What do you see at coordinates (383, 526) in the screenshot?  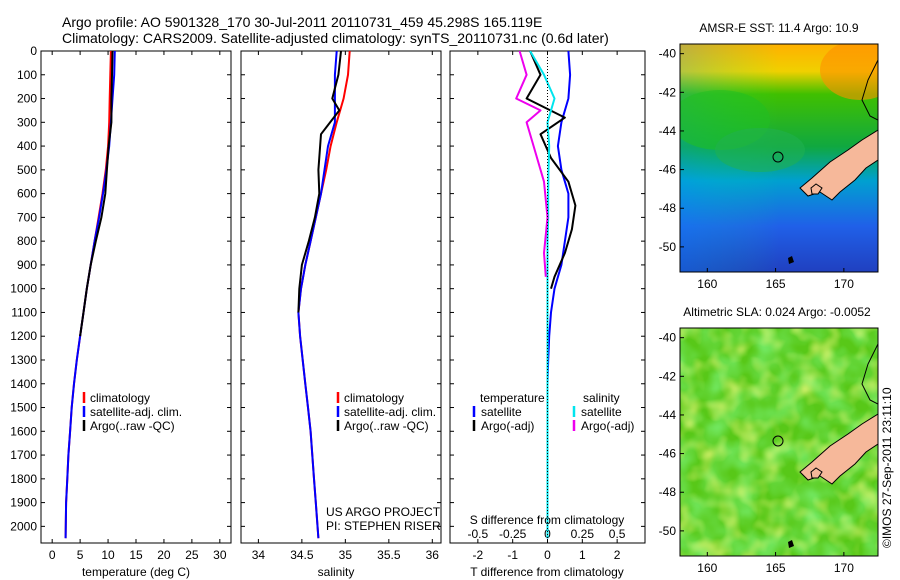 I see `pi-annotation: PI: STEPHEN RISER` at bounding box center [383, 526].